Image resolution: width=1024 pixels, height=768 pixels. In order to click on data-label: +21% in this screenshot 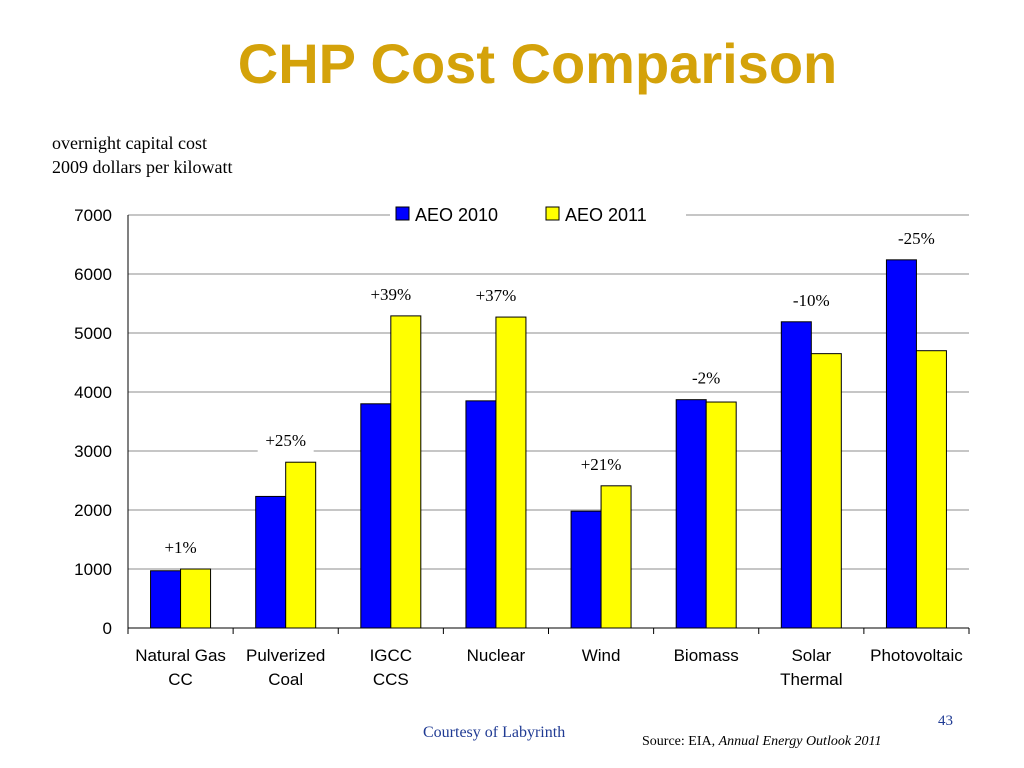, I will do `click(601, 464)`.